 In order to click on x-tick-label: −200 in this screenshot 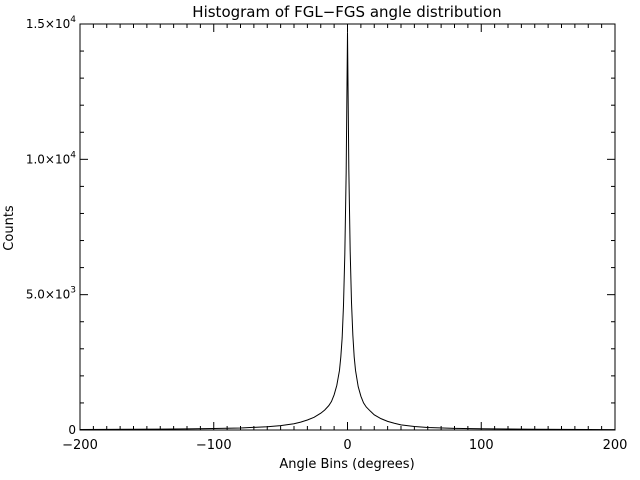, I will do `click(80, 445)`.